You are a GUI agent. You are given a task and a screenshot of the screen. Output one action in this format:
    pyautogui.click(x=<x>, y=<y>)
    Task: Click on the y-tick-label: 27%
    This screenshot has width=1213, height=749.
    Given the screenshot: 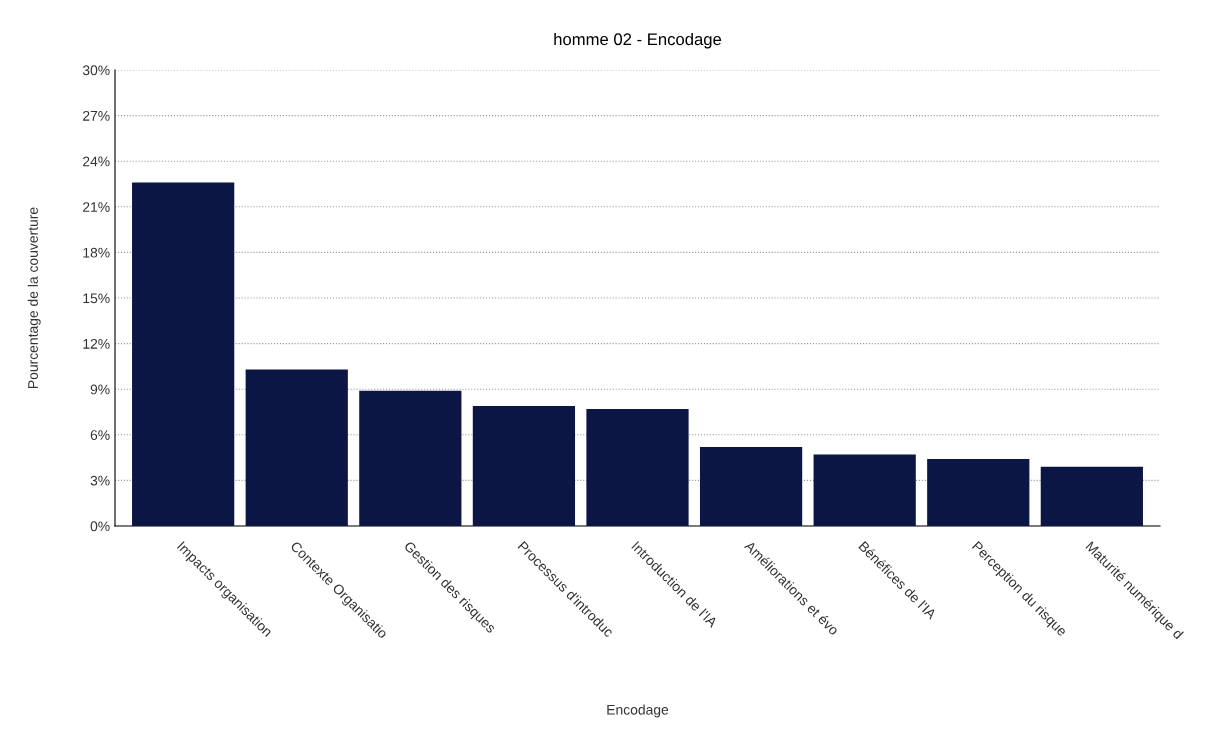 What is the action you would take?
    pyautogui.click(x=96, y=115)
    